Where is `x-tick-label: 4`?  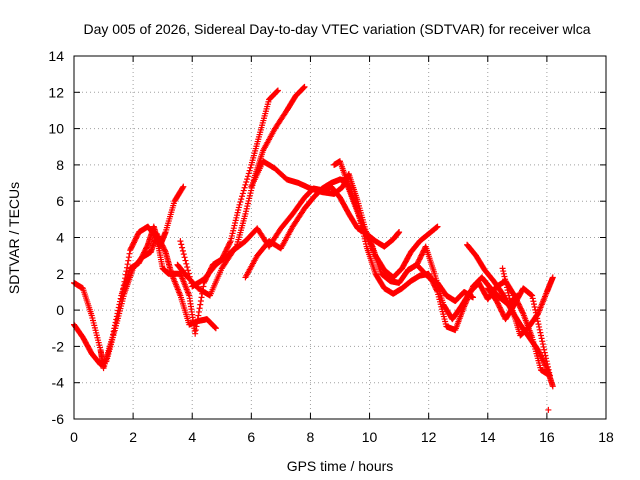 x-tick-label: 4 is located at coordinates (192, 437).